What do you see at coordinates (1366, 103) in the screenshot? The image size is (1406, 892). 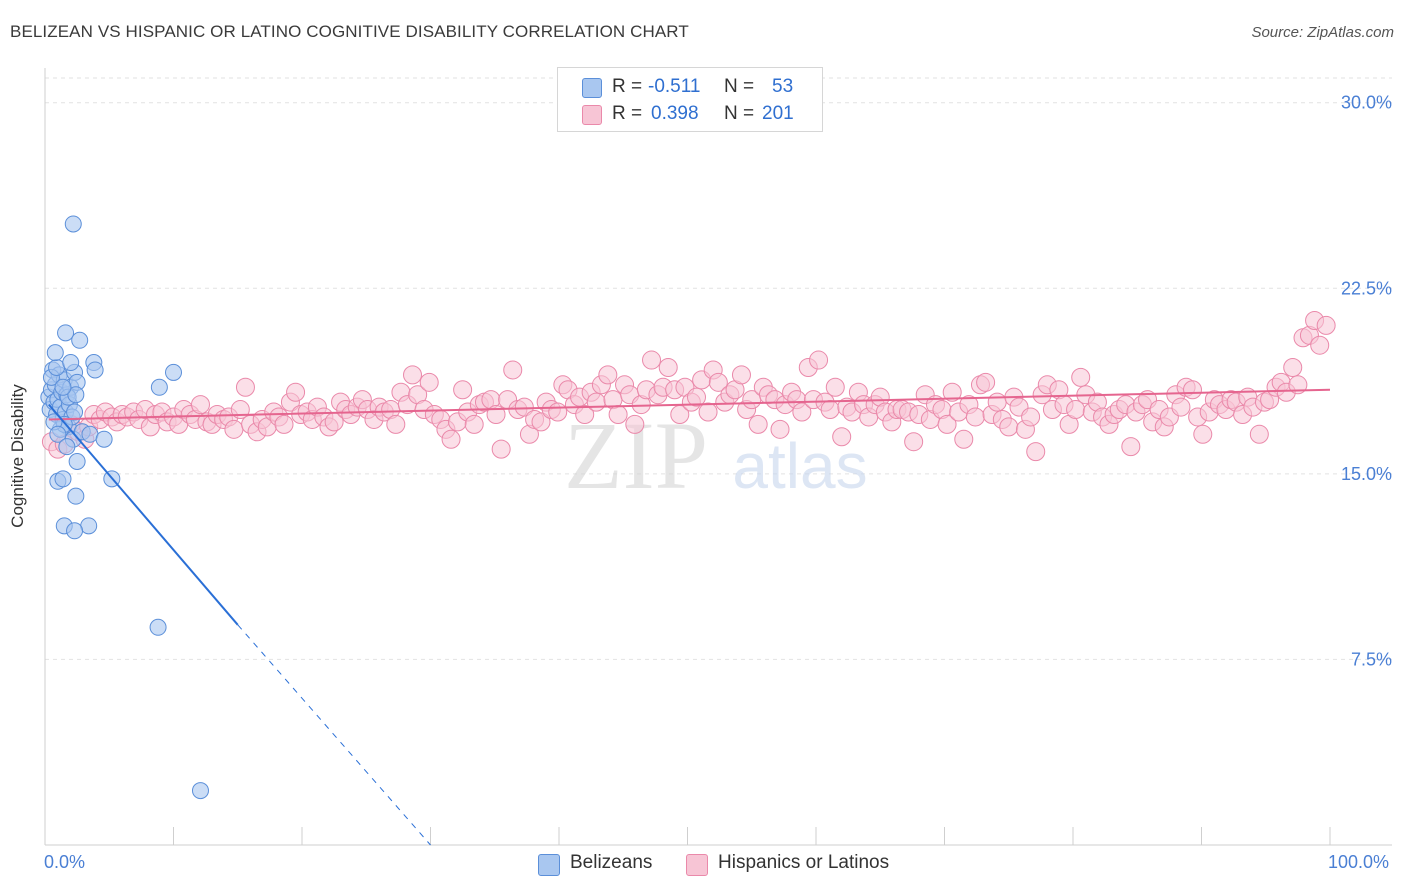 I see `y-tick-label: 30.0%` at bounding box center [1366, 103].